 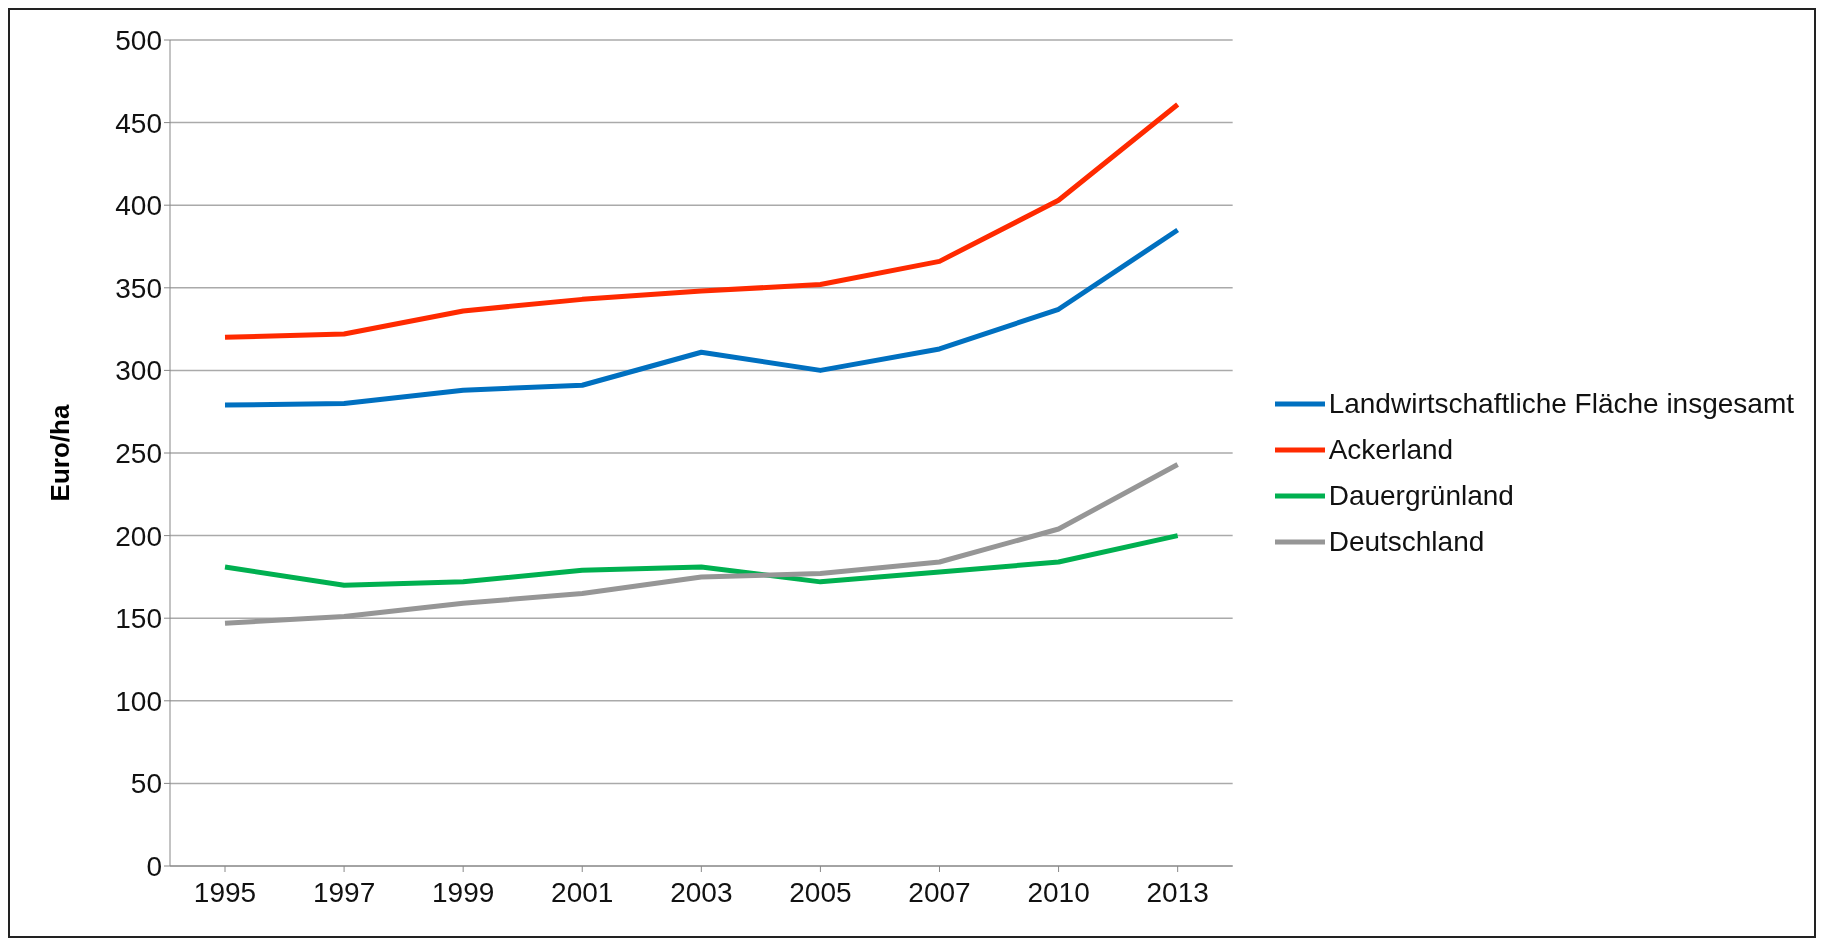 I want to click on y-tick-label: 300, so click(x=138, y=371).